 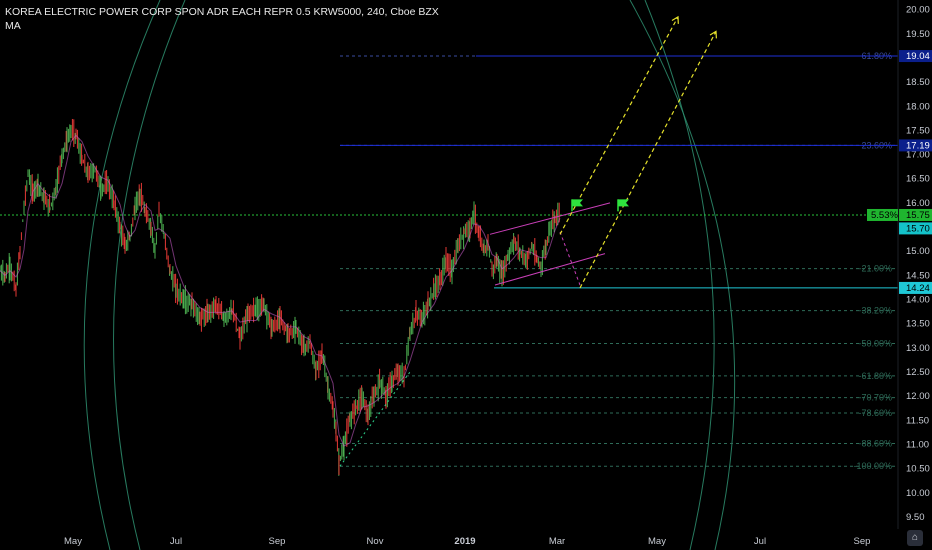 I want to click on x-tick-label-5: Mar, so click(x=557, y=541).